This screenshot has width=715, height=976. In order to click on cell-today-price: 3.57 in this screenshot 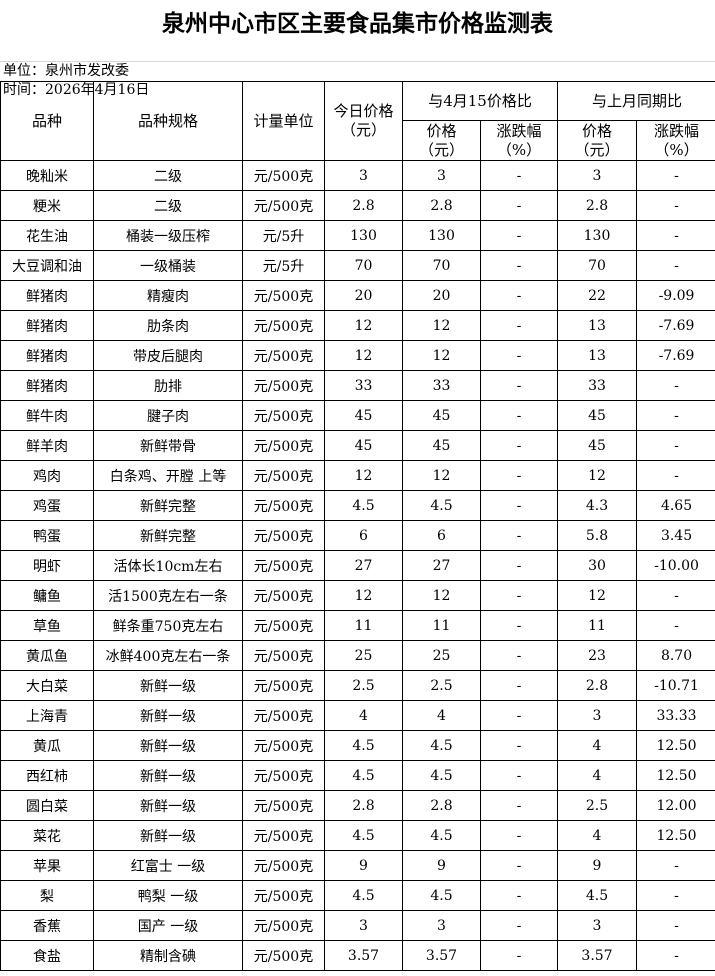, I will do `click(363, 955)`.